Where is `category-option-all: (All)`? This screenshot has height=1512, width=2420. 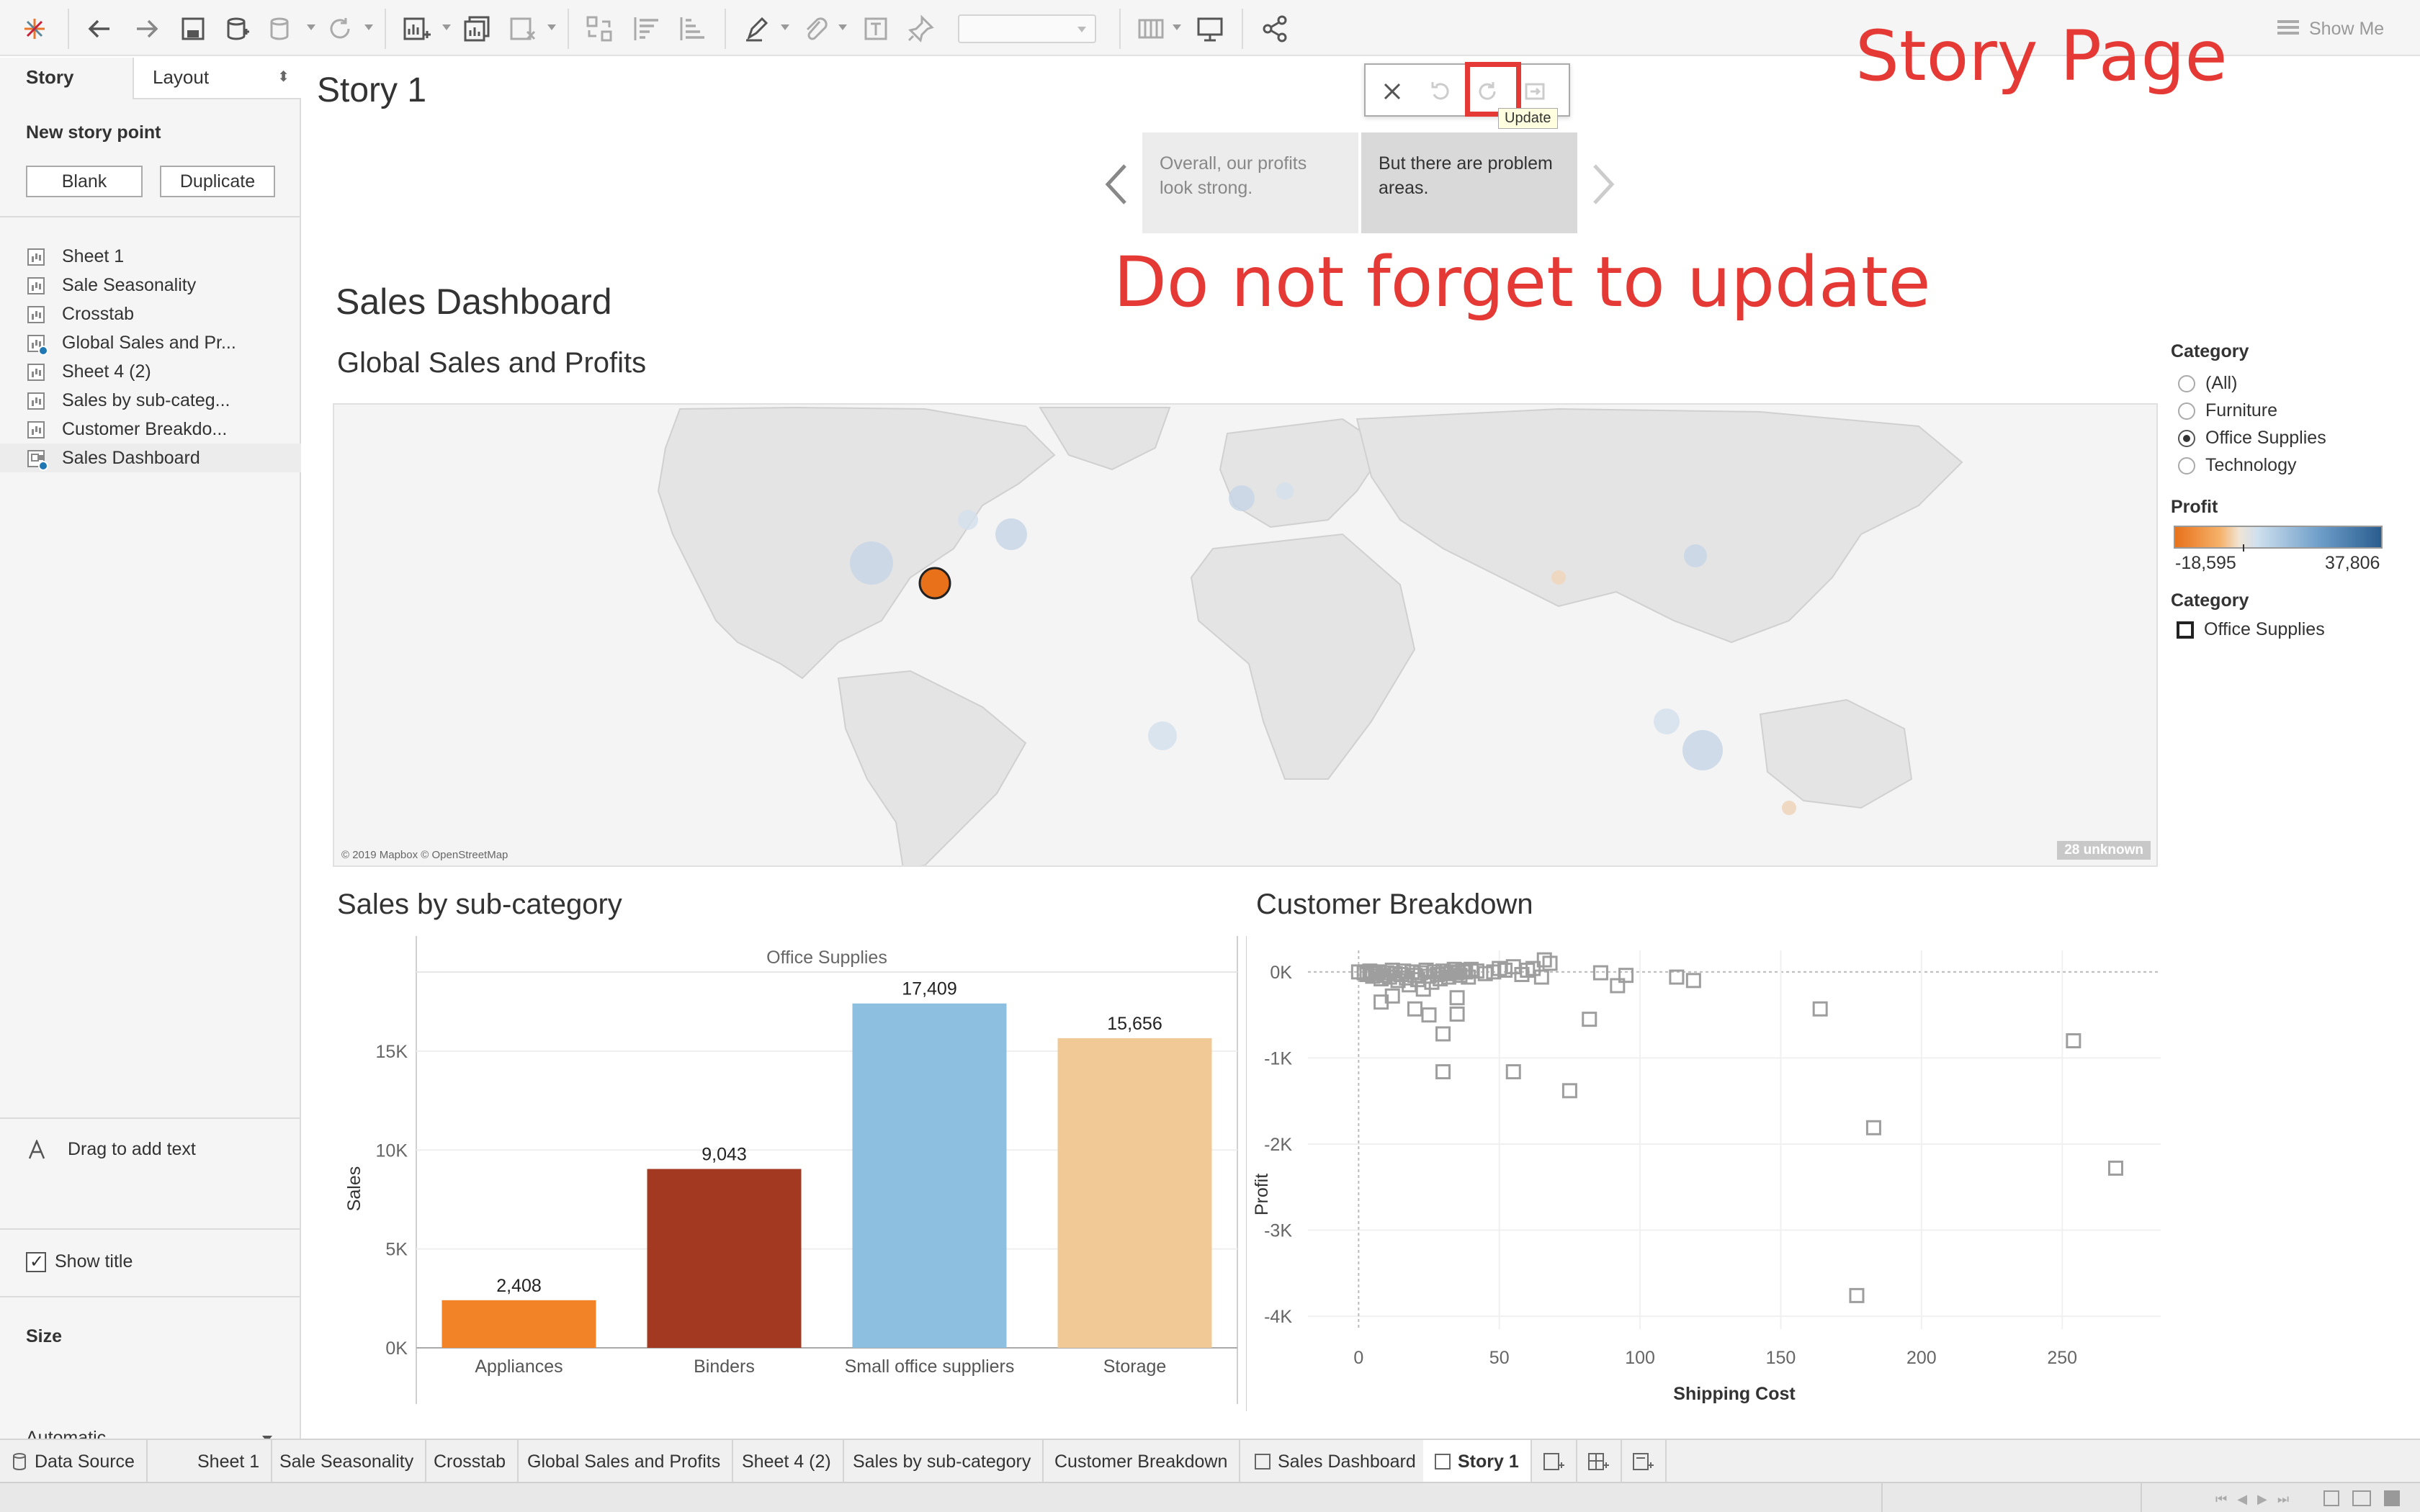
category-option-all: (All) is located at coordinates (2207, 383).